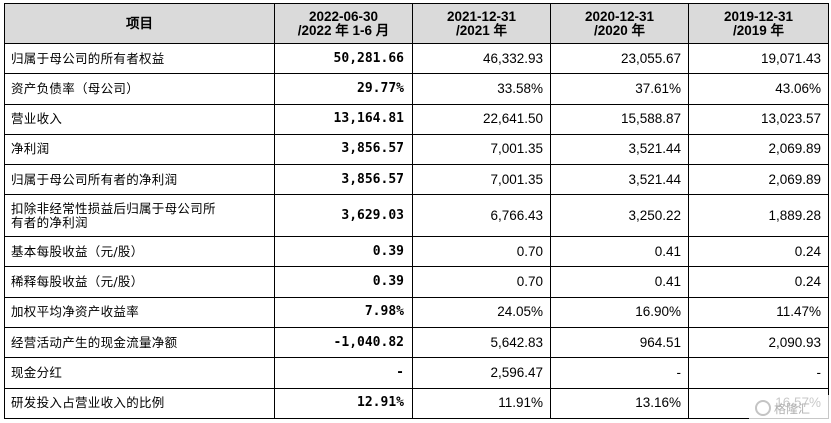  I want to click on header-col-2022: 2022-06-30/2022 年 1-6 月, so click(343, 23).